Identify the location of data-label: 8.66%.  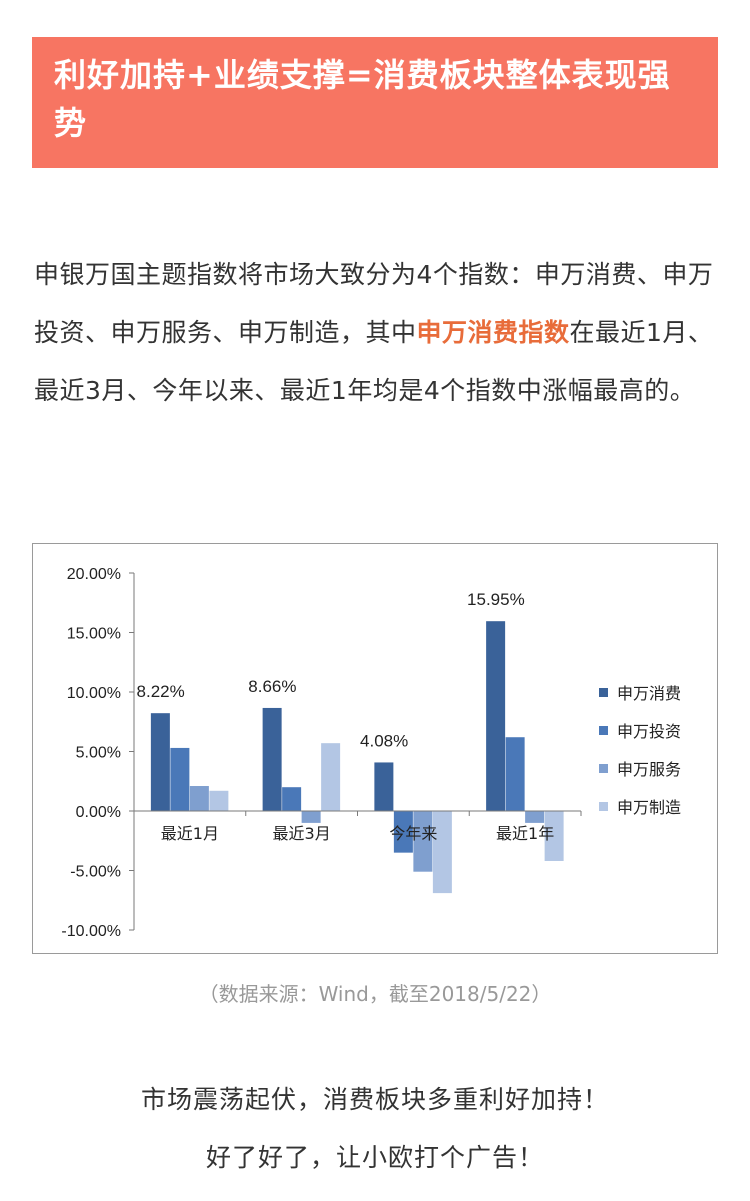
(272, 686).